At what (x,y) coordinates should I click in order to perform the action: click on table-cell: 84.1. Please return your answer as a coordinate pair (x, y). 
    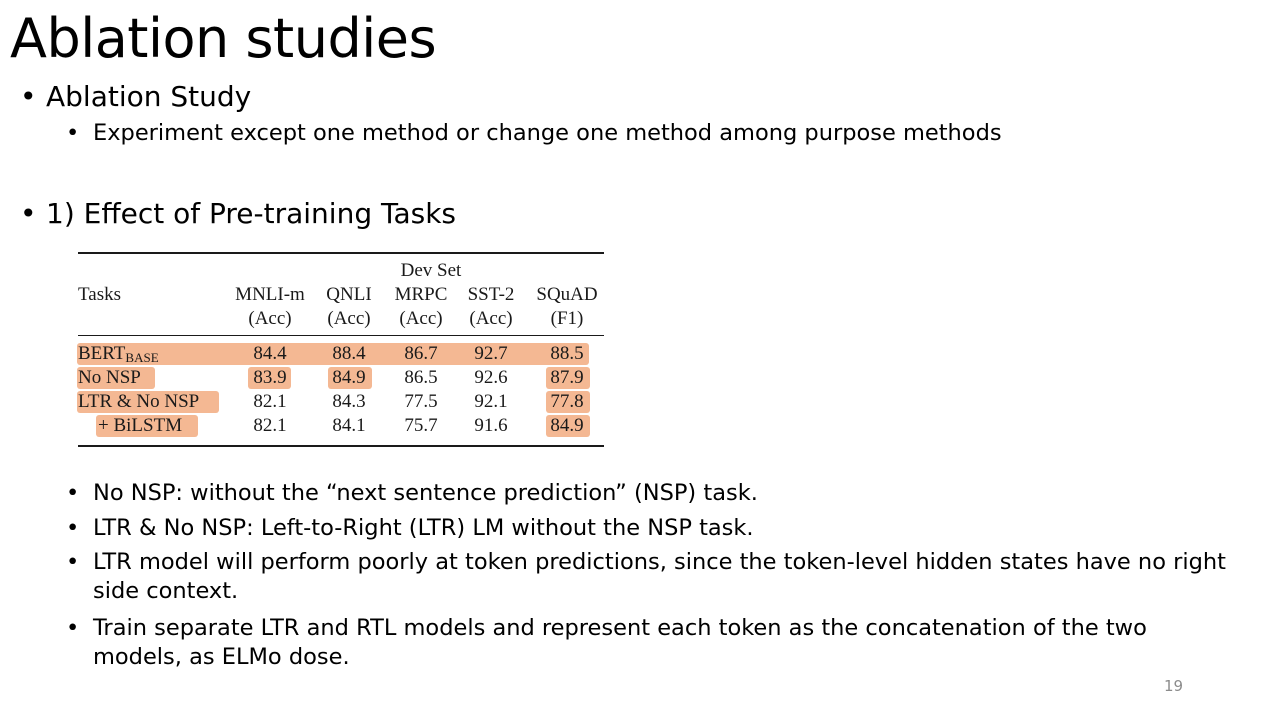
    Looking at the image, I should click on (349, 425).